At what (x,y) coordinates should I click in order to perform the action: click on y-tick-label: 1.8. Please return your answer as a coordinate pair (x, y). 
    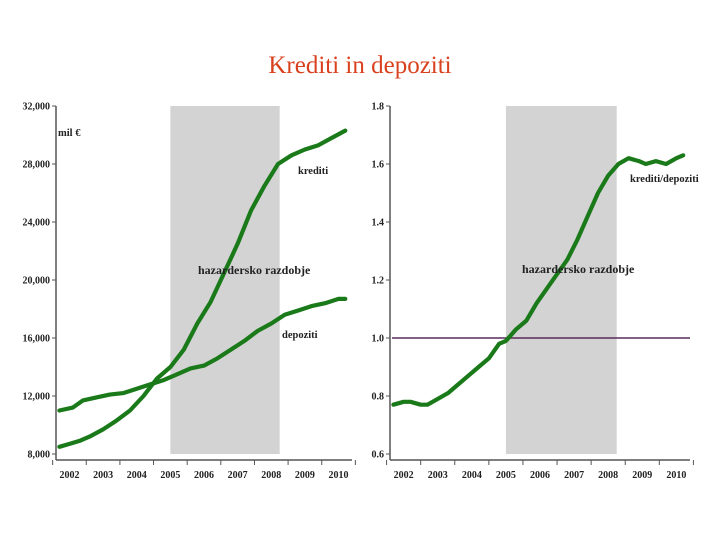
    Looking at the image, I should click on (378, 107).